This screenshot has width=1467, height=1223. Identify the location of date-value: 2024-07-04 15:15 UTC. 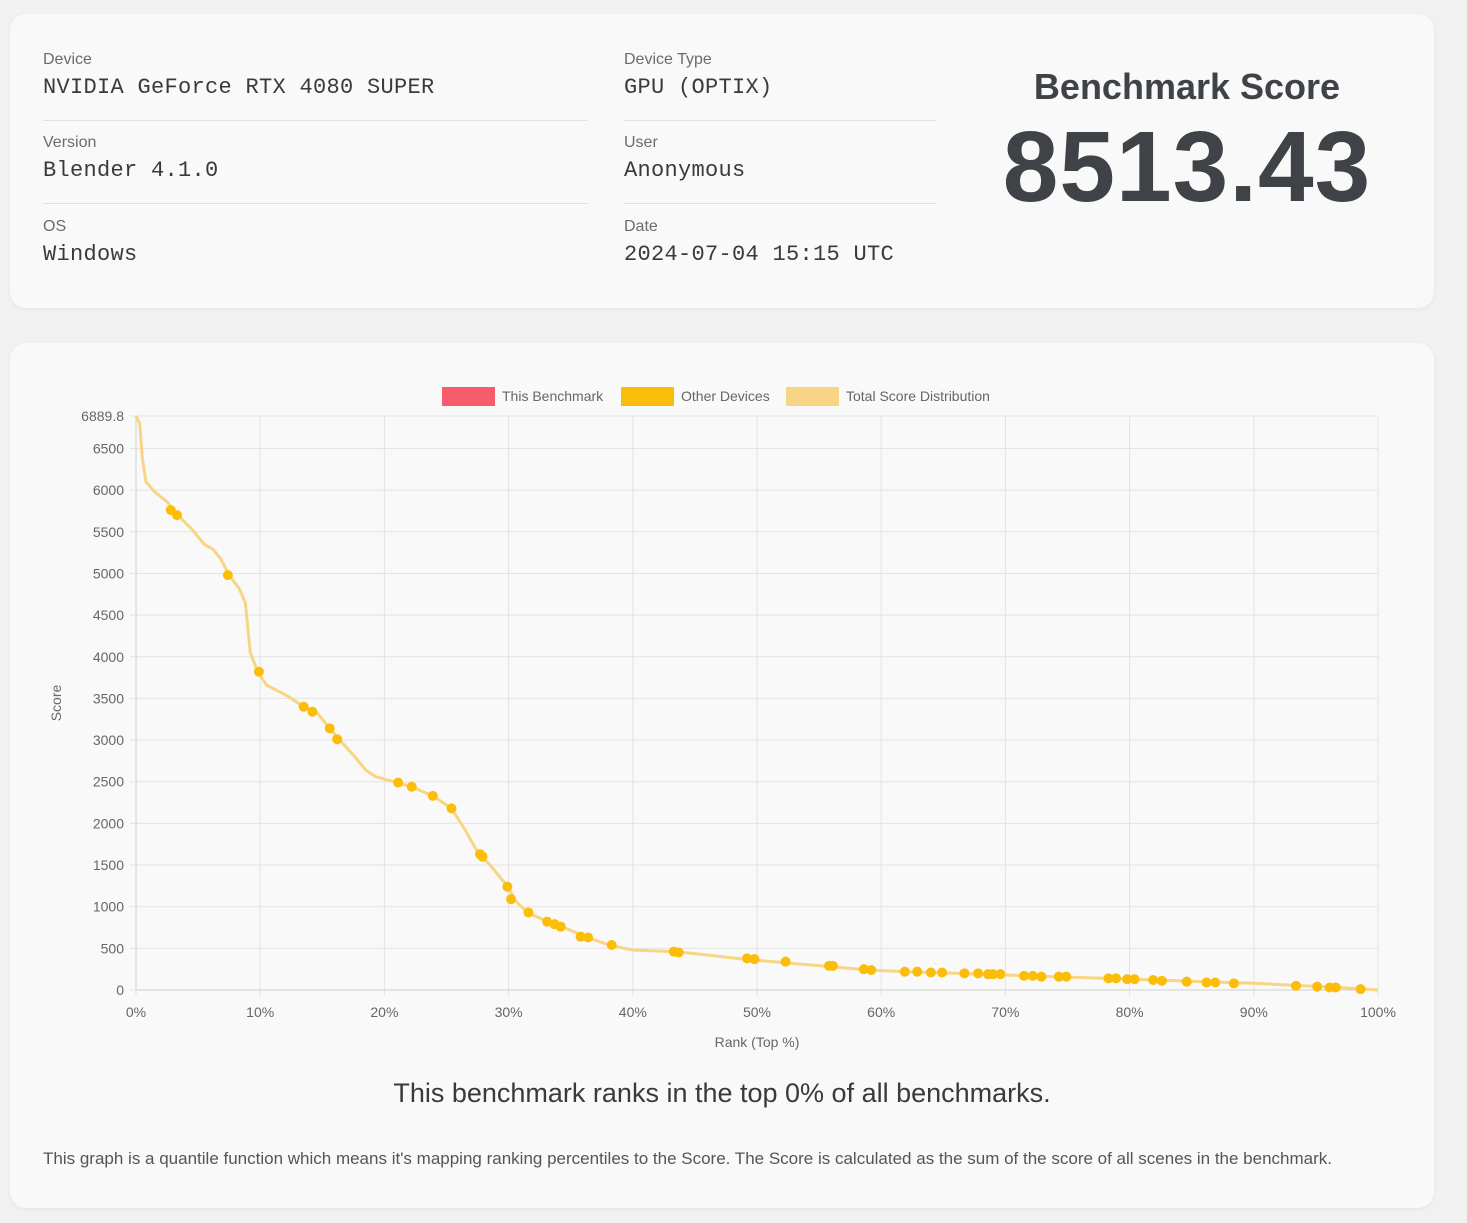
(759, 254).